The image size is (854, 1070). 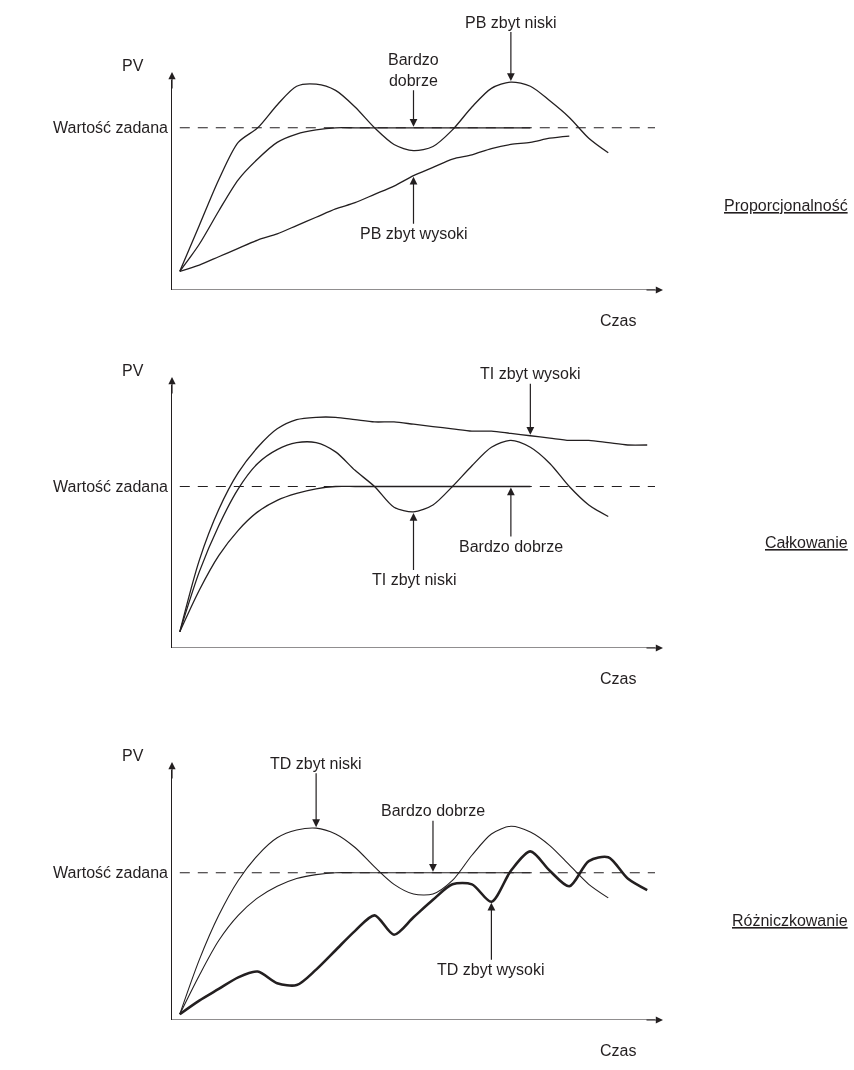 What do you see at coordinates (790, 920) in the screenshot?
I see `text: Różniczkowanie` at bounding box center [790, 920].